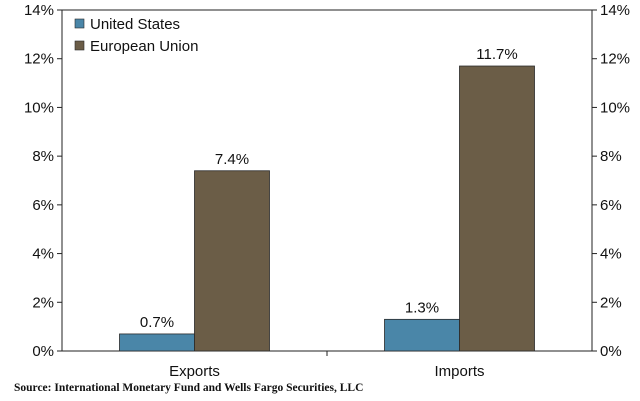 This screenshot has width=640, height=401. I want to click on data-label: 11.7%, so click(496, 54).